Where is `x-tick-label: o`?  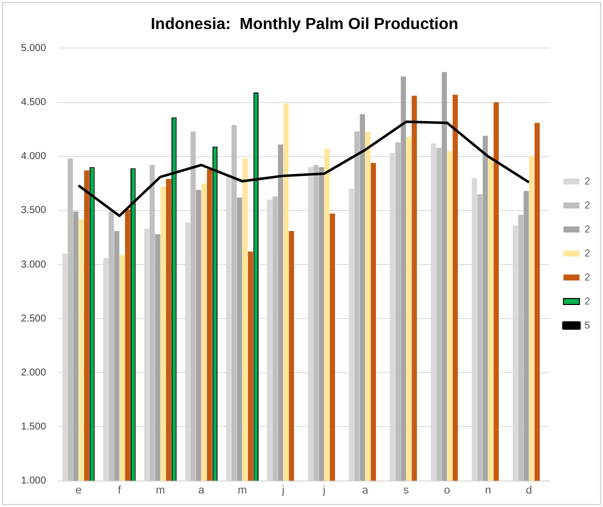 x-tick-label: o is located at coordinates (447, 490).